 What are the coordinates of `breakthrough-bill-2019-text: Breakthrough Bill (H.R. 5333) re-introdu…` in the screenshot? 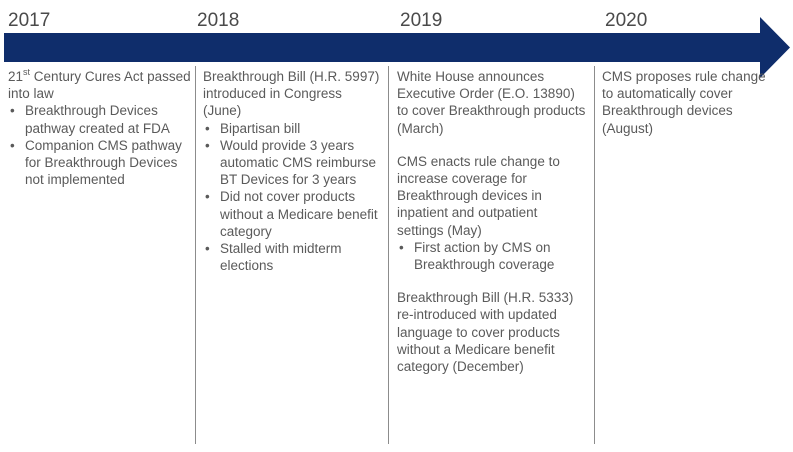 It's located at (485, 332).